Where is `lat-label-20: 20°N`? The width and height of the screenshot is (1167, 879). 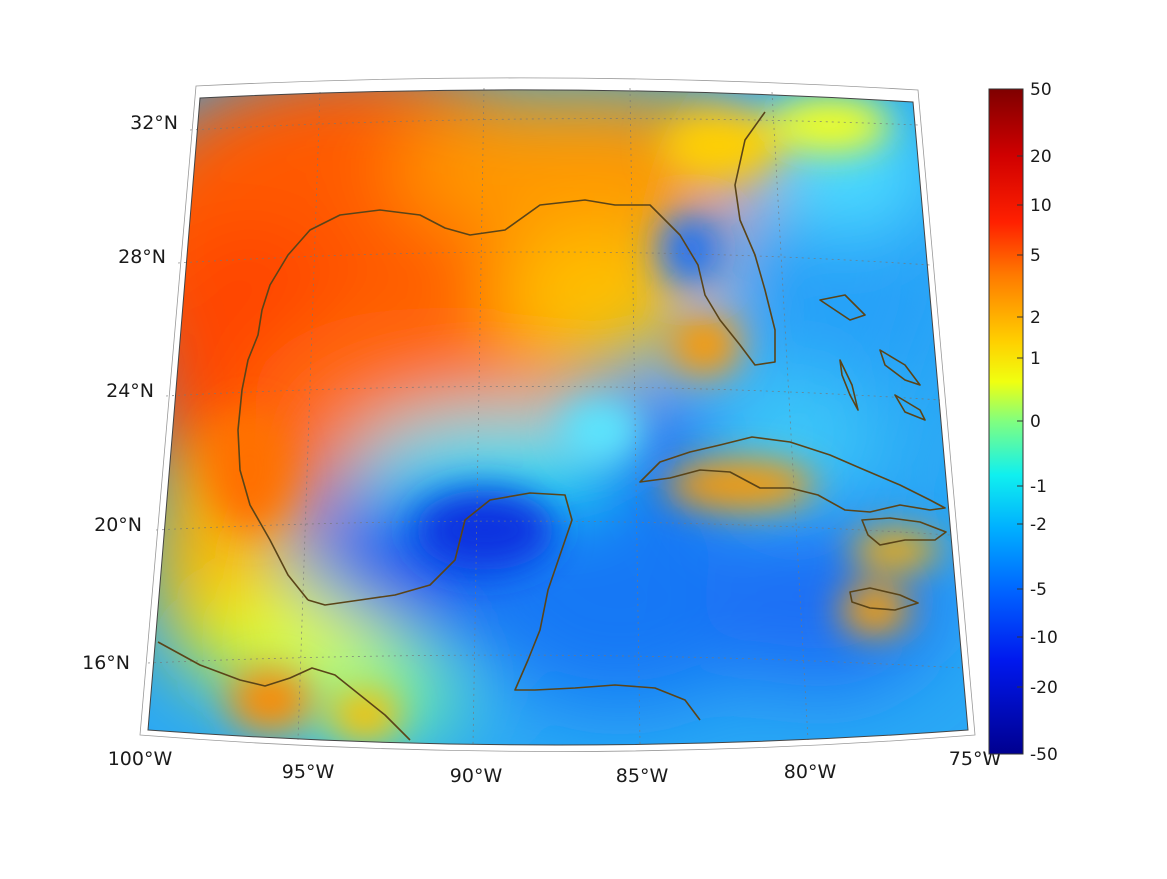 lat-label-20: 20°N is located at coordinates (118, 525).